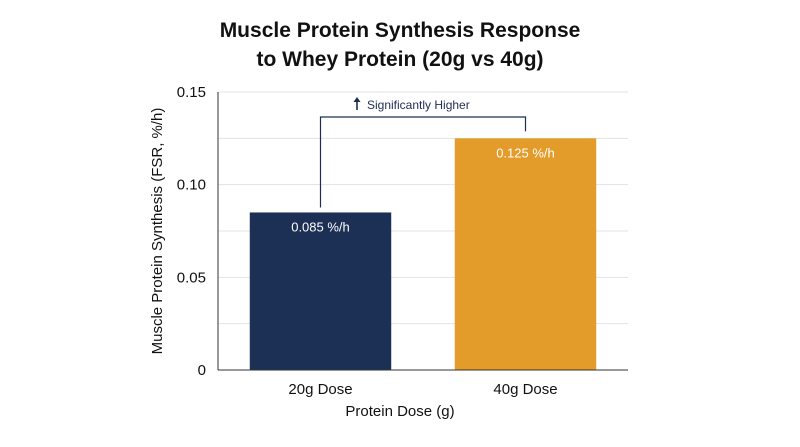 Image resolution: width=800 pixels, height=447 pixels. What do you see at coordinates (202, 370) in the screenshot?
I see `y-tick-label: 0` at bounding box center [202, 370].